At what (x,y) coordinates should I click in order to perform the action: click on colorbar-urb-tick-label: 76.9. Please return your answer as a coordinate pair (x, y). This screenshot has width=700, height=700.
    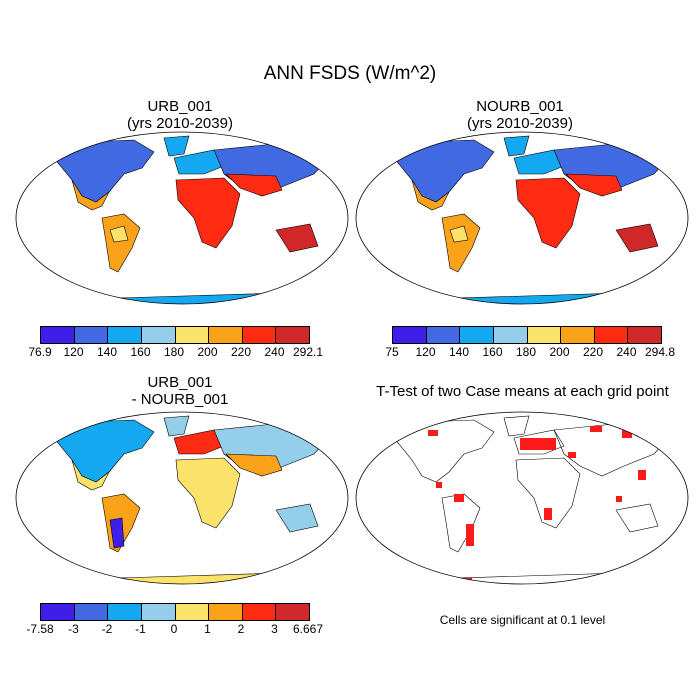
    Looking at the image, I should click on (40, 352).